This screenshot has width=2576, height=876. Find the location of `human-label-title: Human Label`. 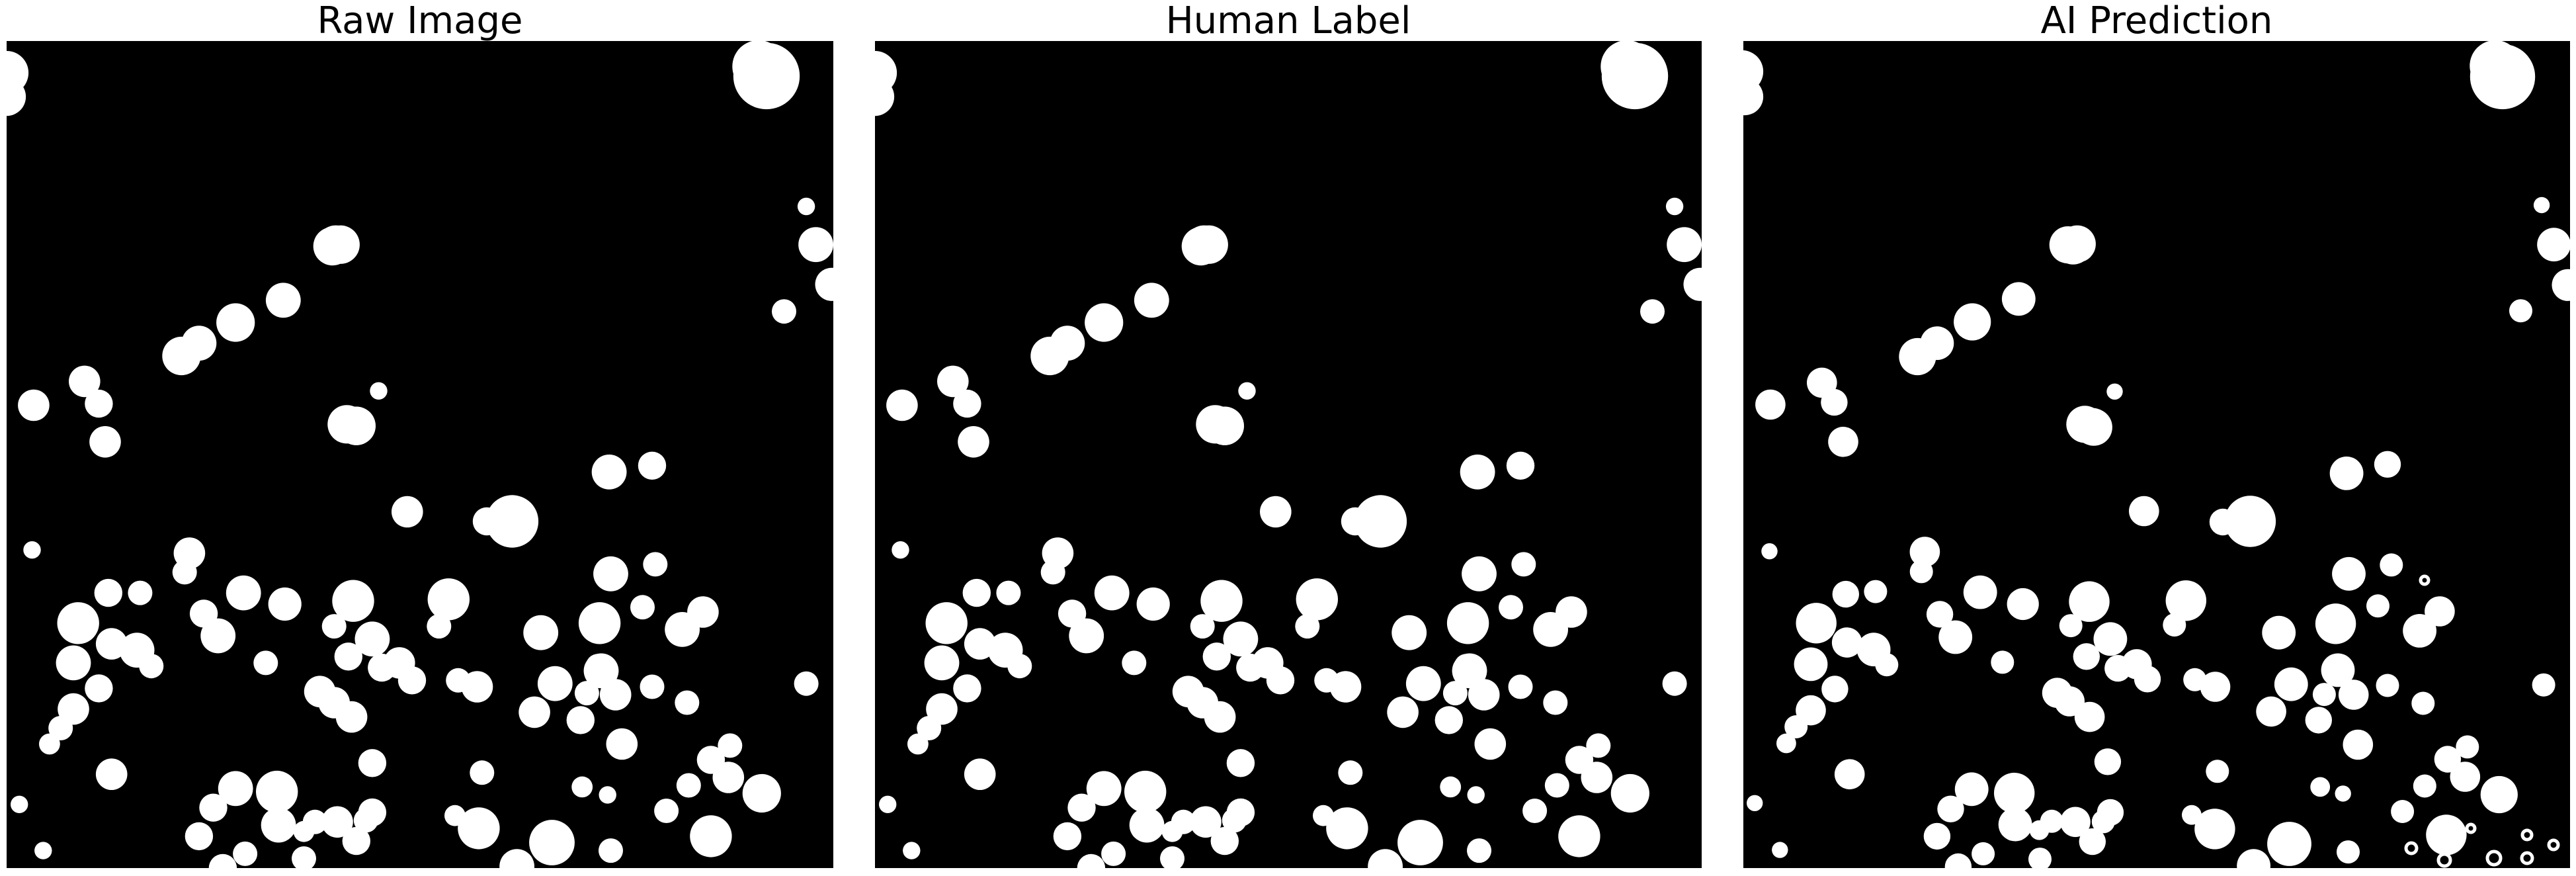

human-label-title: Human Label is located at coordinates (1288, 21).